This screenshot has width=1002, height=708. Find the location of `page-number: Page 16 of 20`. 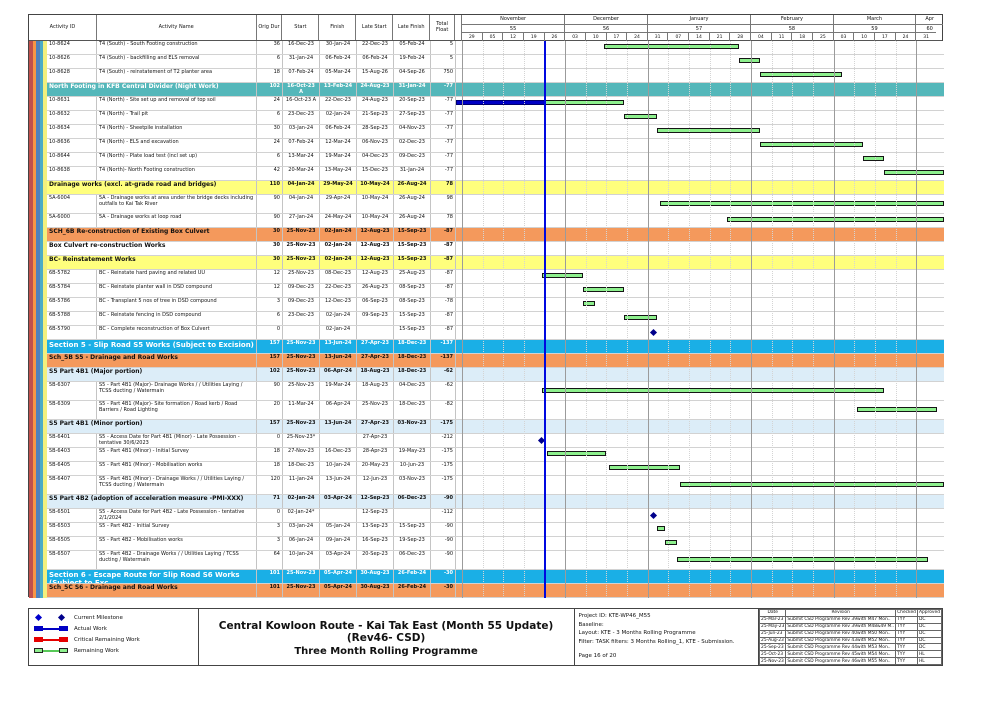

page-number: Page 16 of 20 is located at coordinates (597, 656).